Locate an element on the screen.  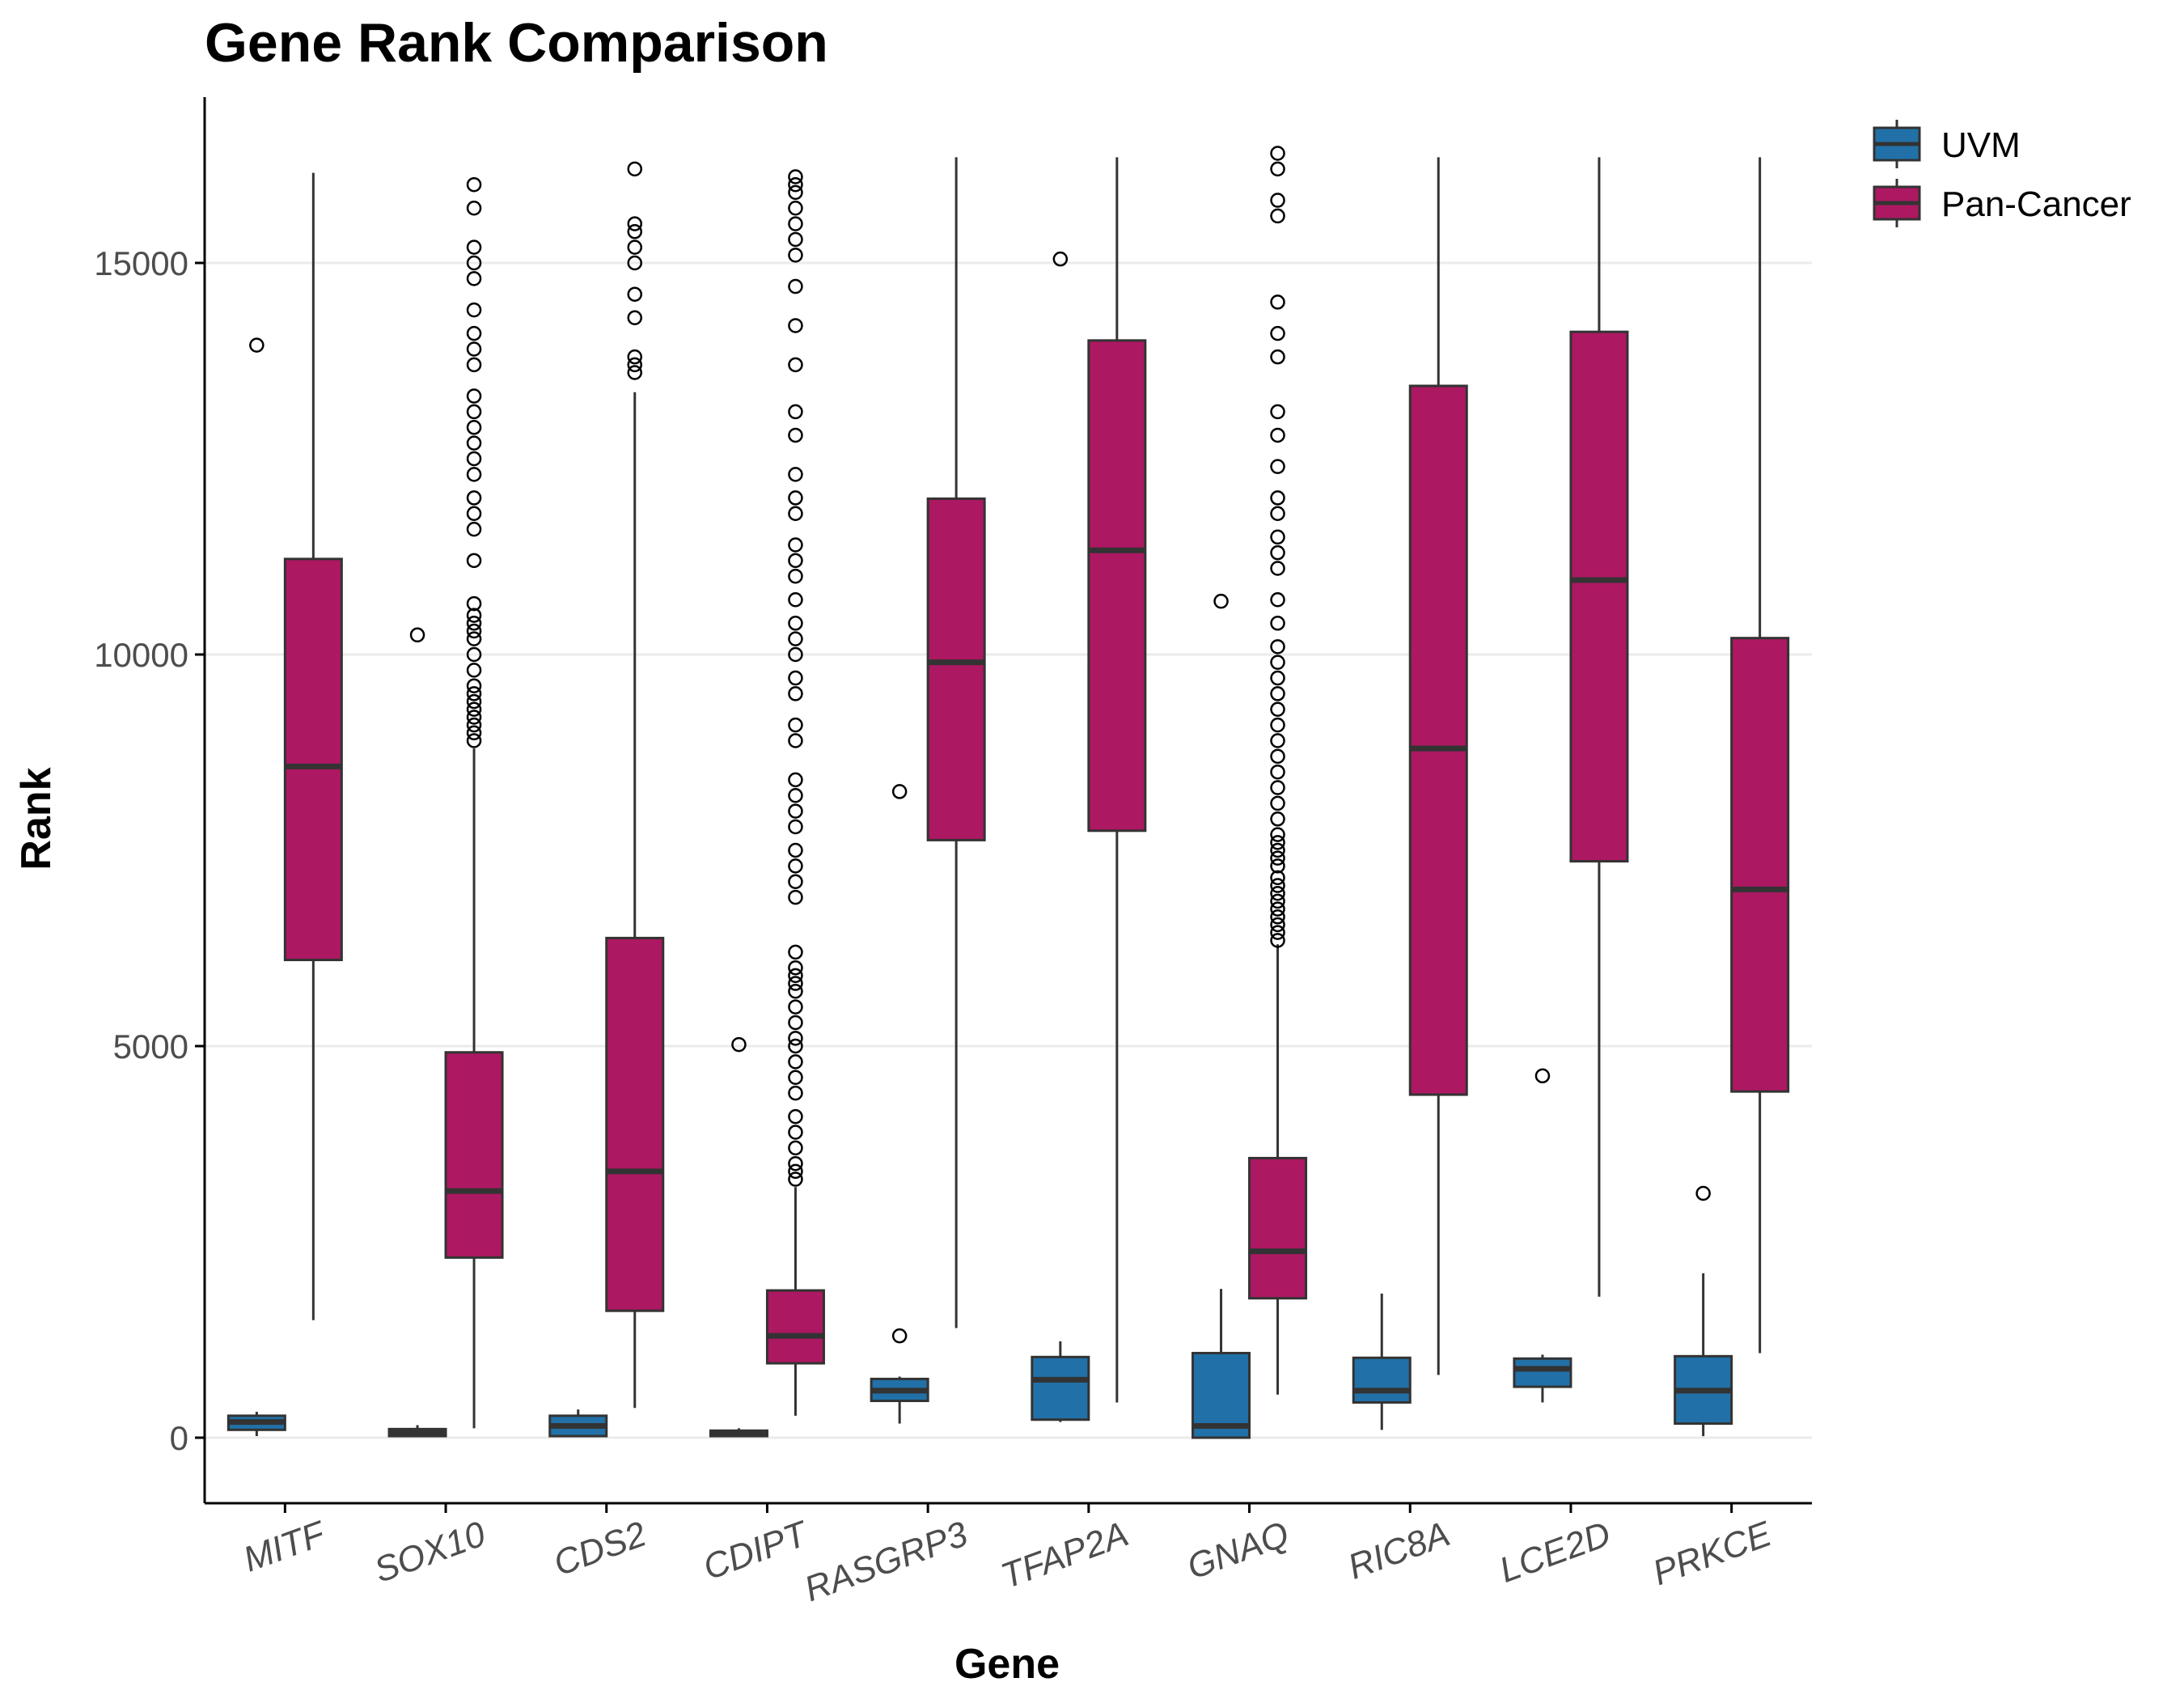
box-uvm-cds2 is located at coordinates (578, 1423).